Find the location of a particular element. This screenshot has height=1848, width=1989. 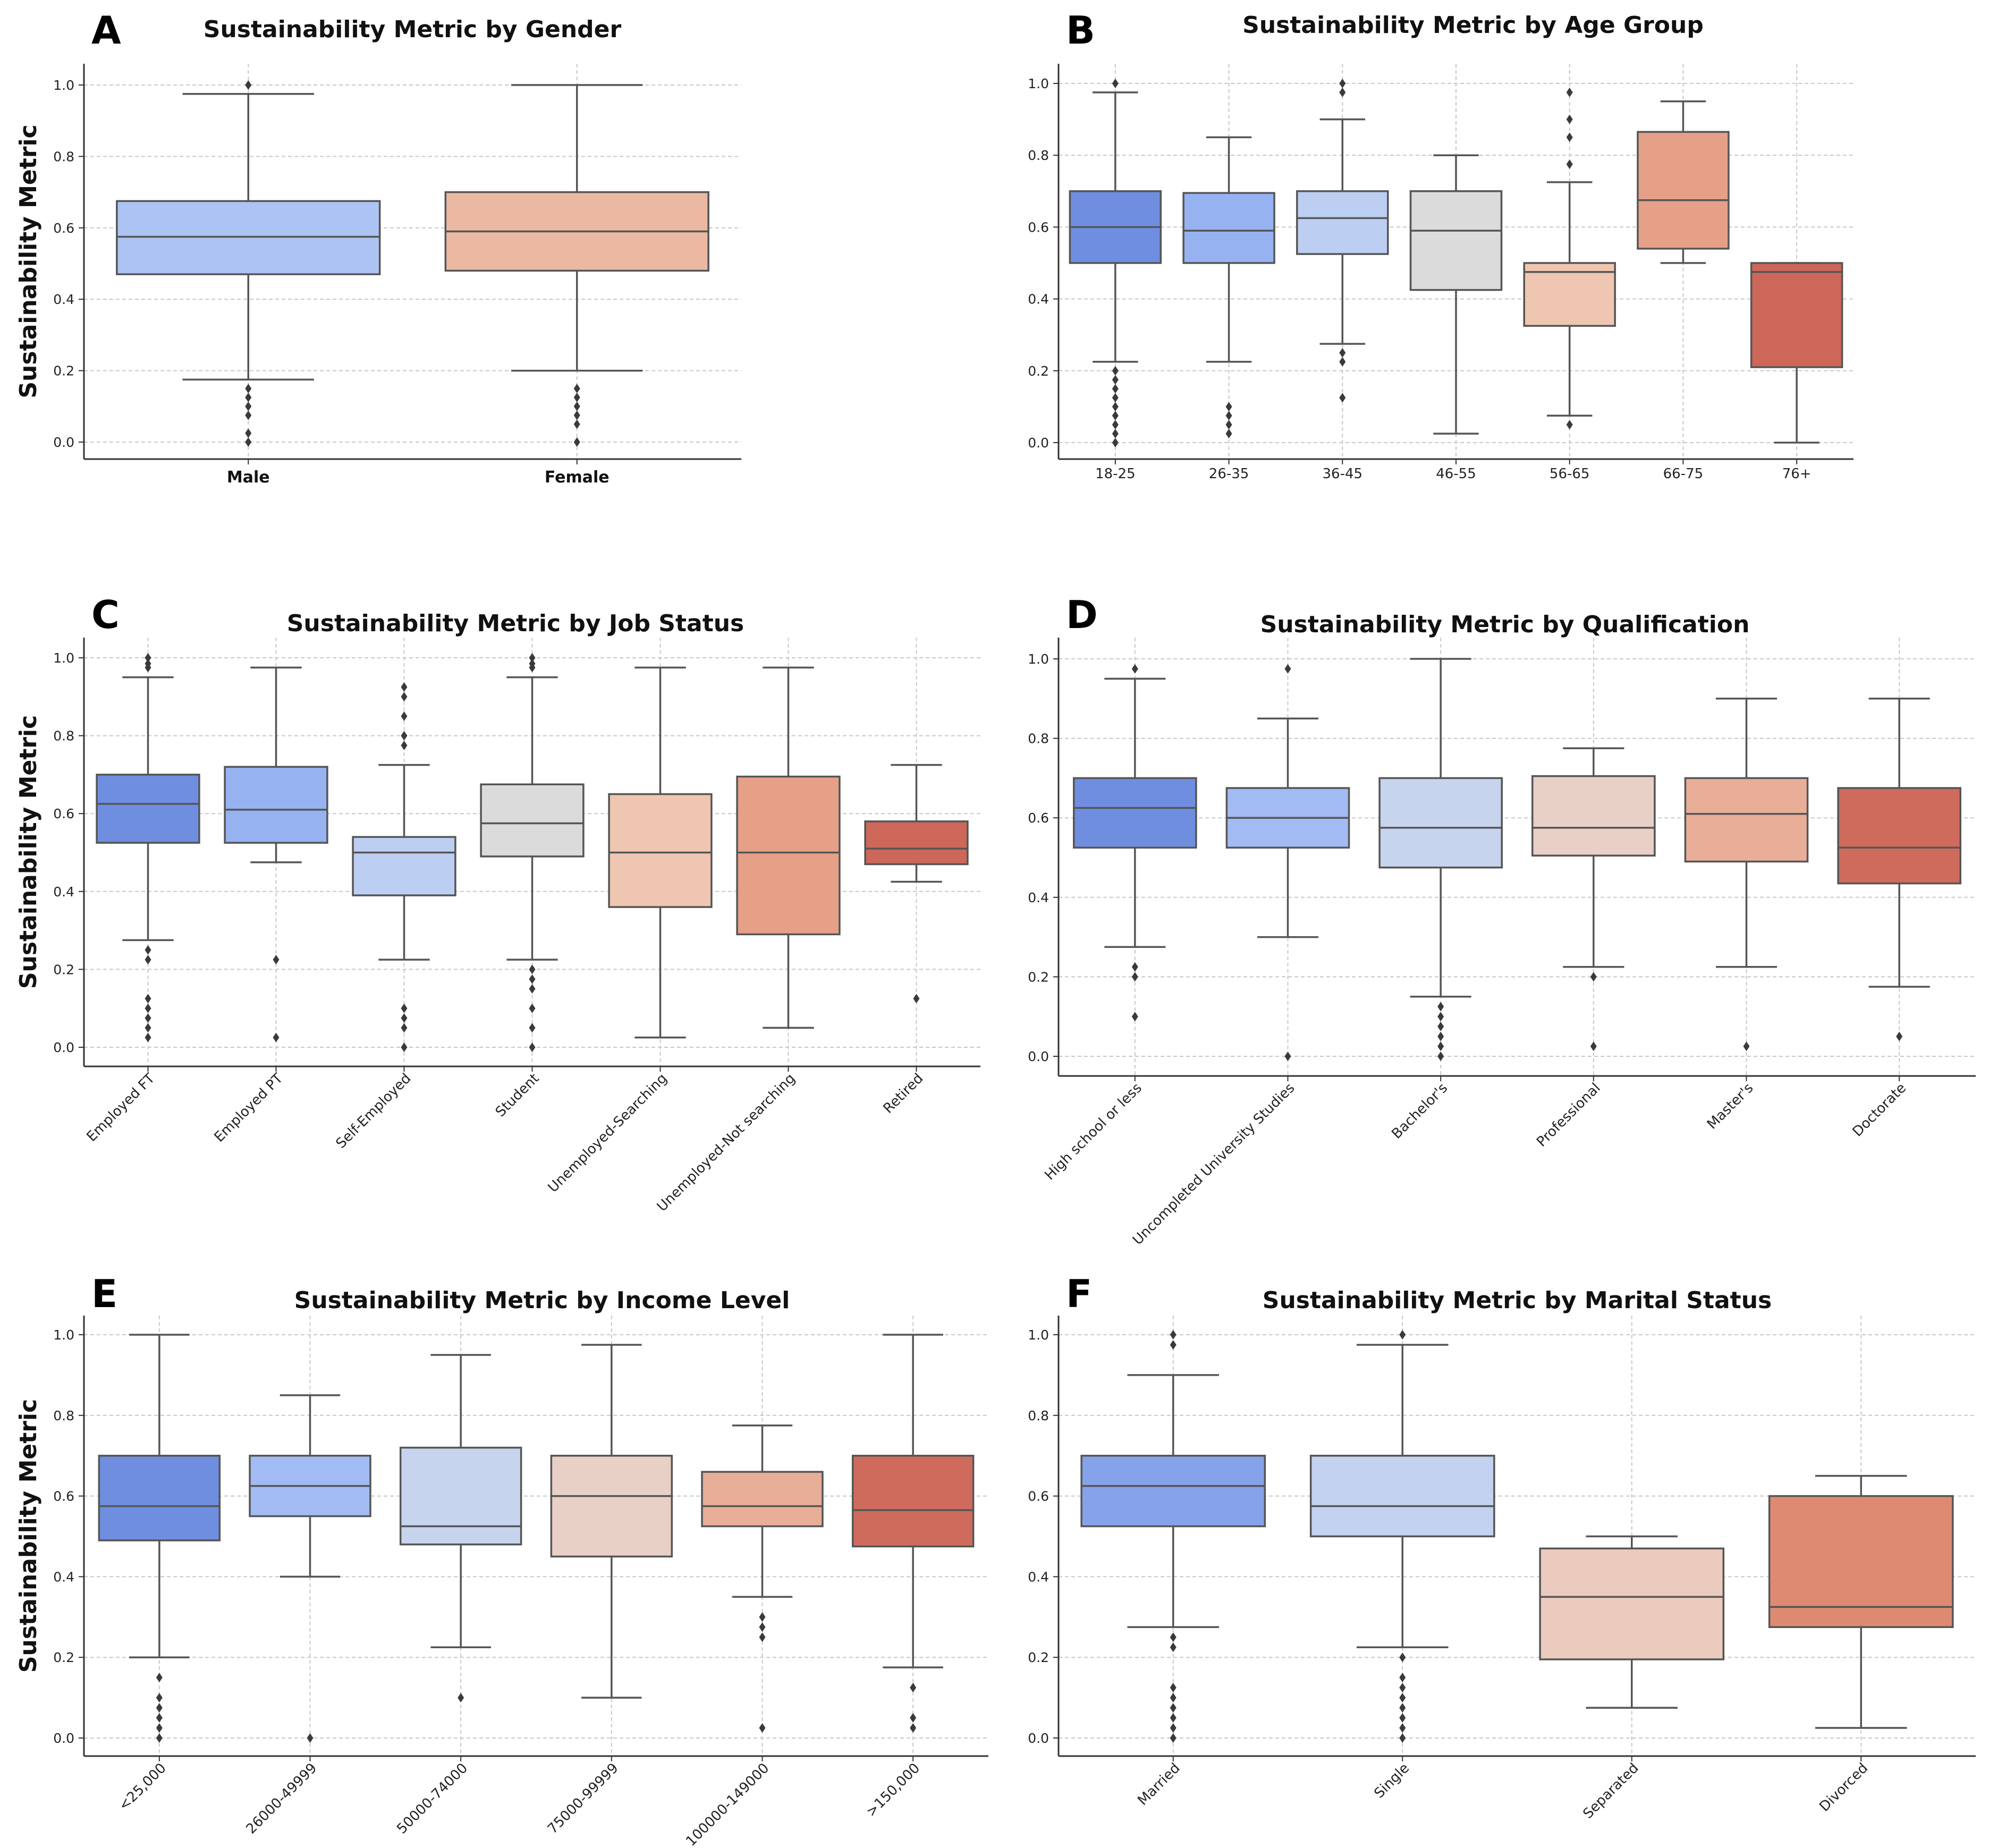

x-tick-label: Male is located at coordinates (248, 477).